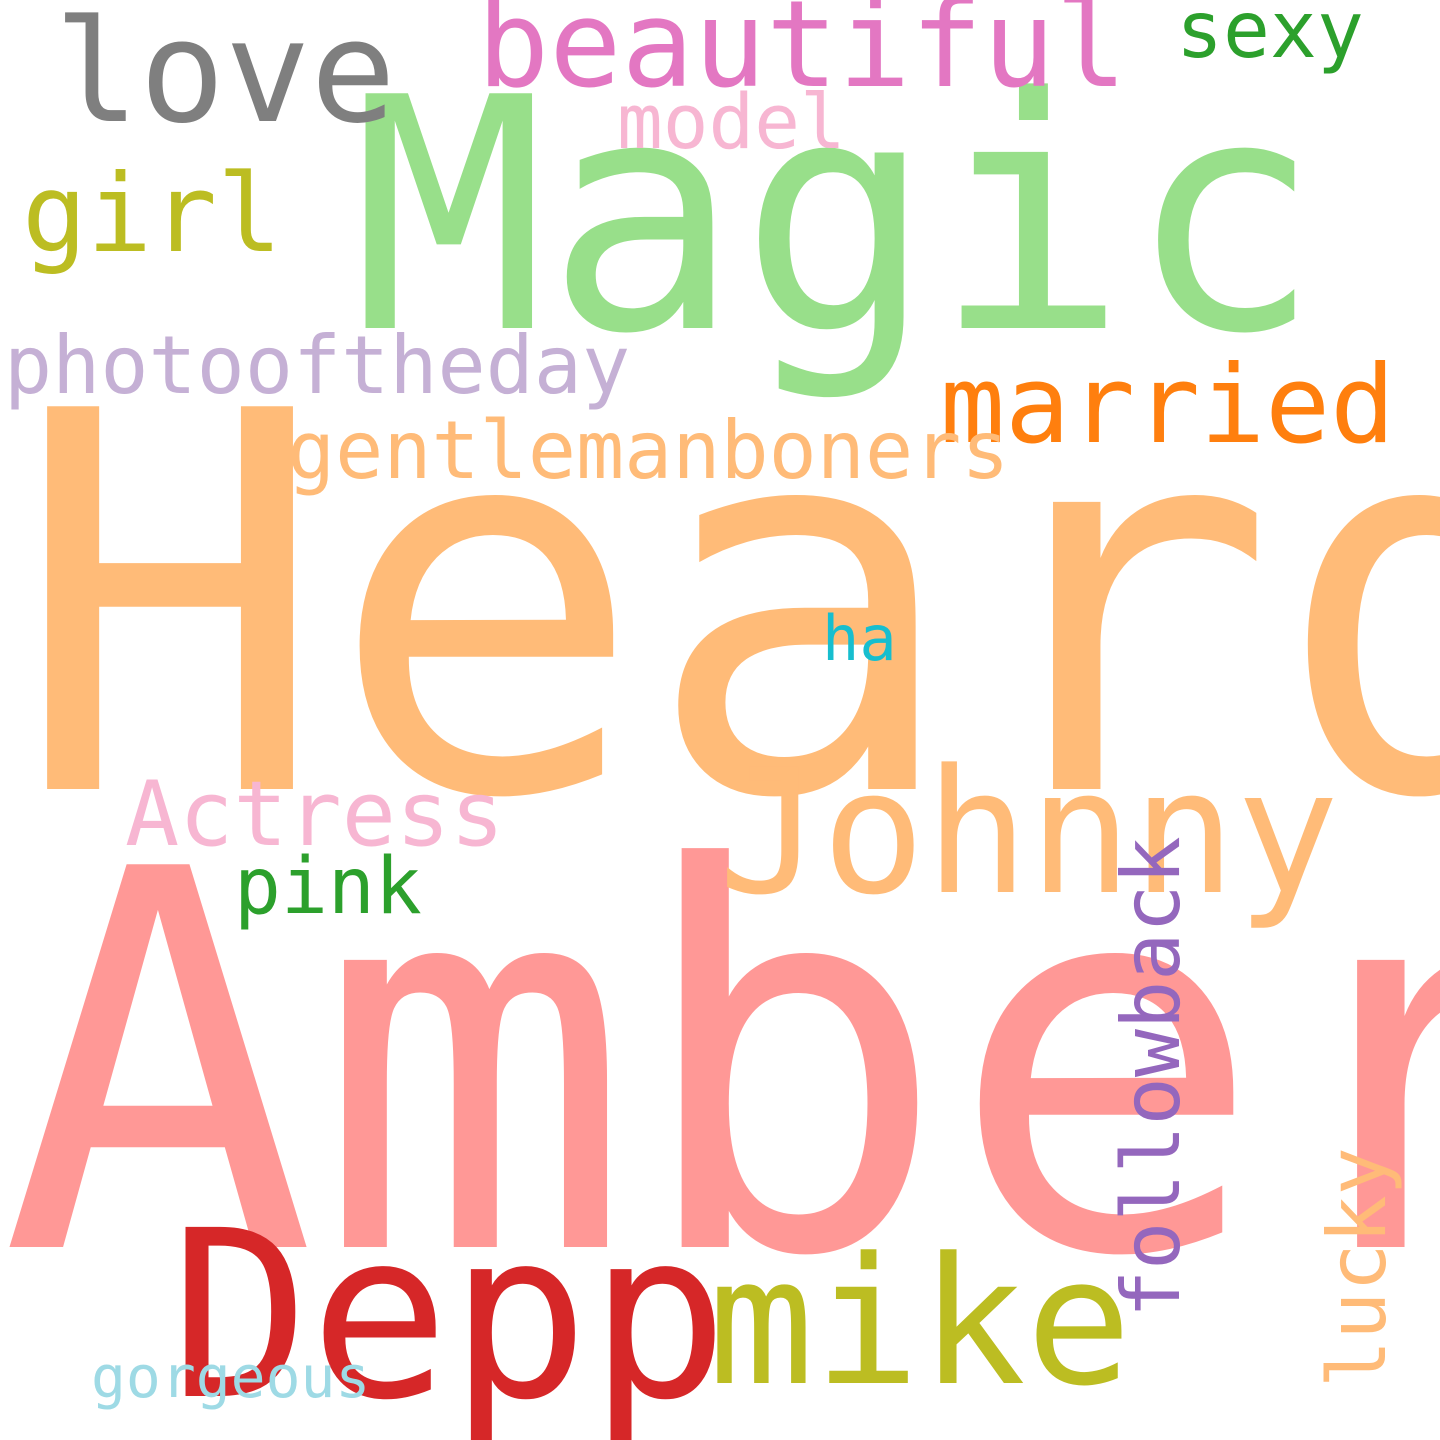 The height and width of the screenshot is (1440, 1440). What do you see at coordinates (225, 77) in the screenshot?
I see `word-love: love` at bounding box center [225, 77].